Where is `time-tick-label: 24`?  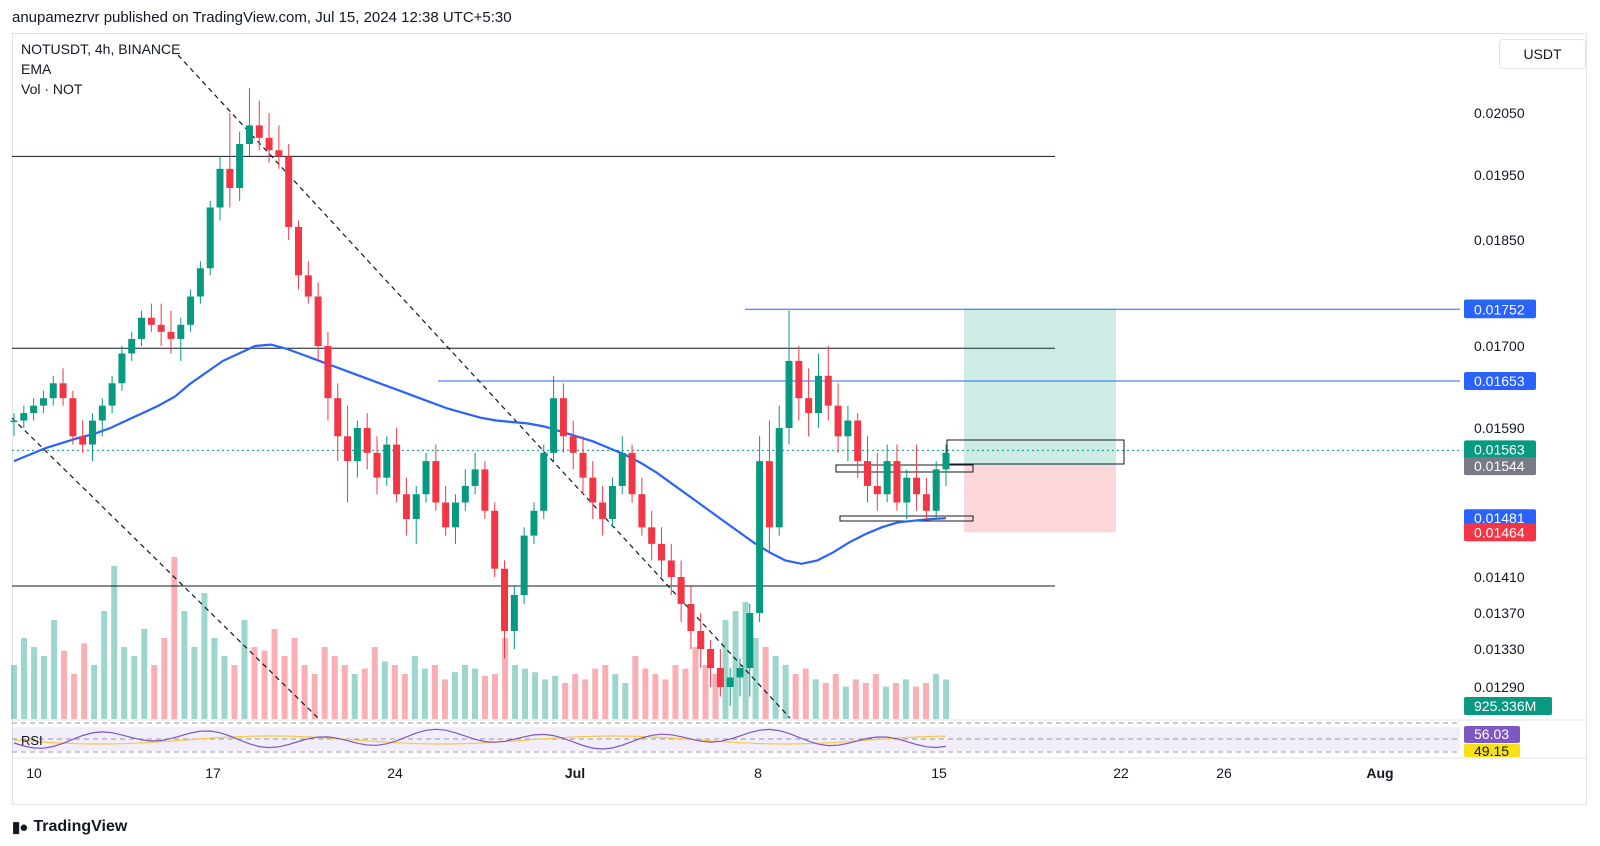
time-tick-label: 24 is located at coordinates (395, 773).